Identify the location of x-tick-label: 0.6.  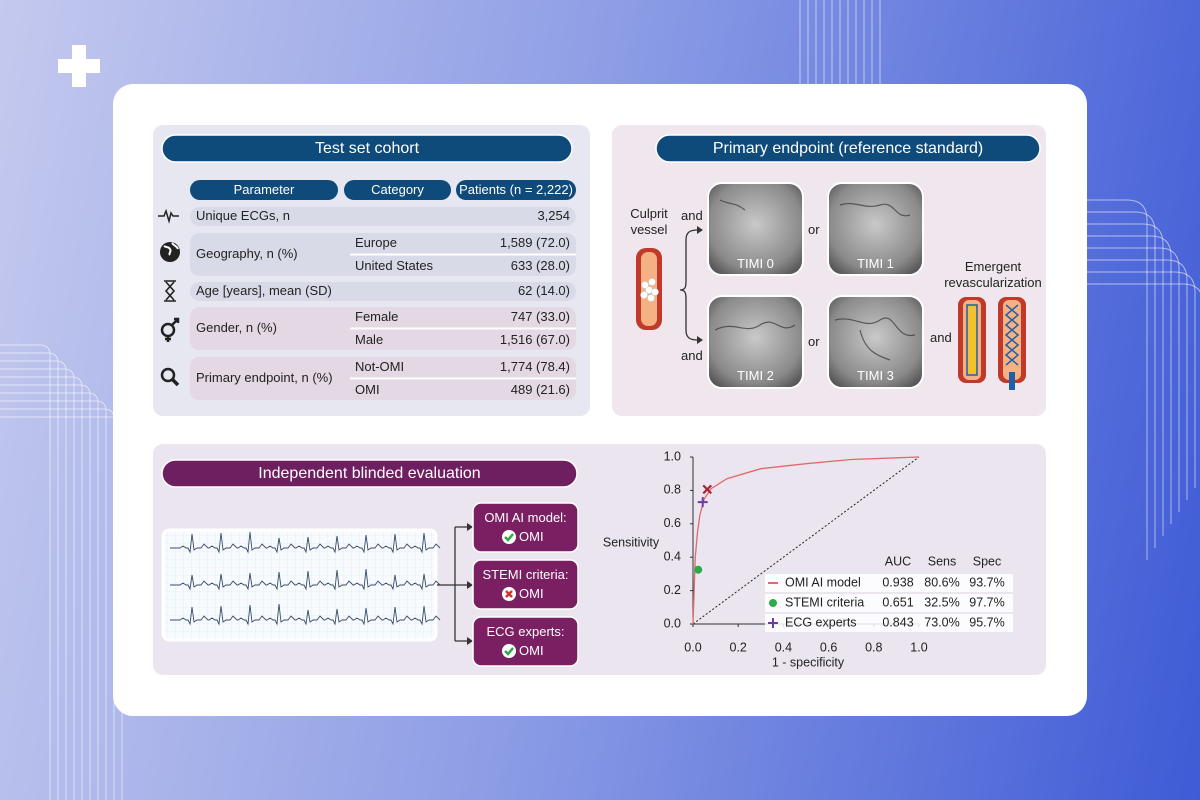
(828, 647).